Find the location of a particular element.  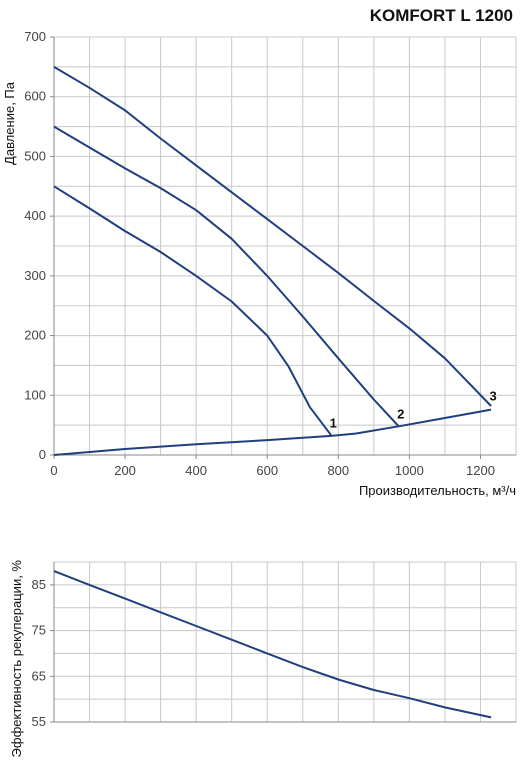

y-tick-label: 700 is located at coordinates (35, 36).